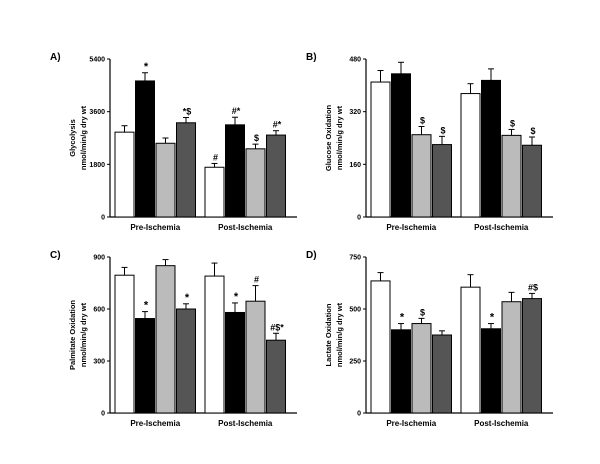  What do you see at coordinates (501, 423) in the screenshot?
I see `chart3-category-label: Post-Ischemia` at bounding box center [501, 423].